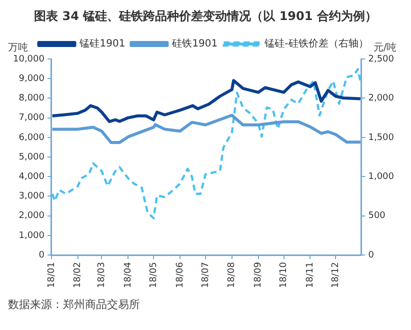 The height and width of the screenshot is (330, 411). Describe the element at coordinates (180, 275) in the screenshot. I see `x-tick-label: 18/06` at that location.